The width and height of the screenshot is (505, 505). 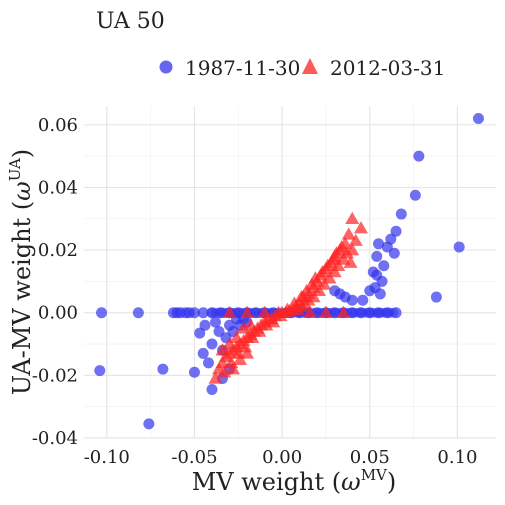 I want to click on y-tick-label: -0.04, so click(x=55, y=438).